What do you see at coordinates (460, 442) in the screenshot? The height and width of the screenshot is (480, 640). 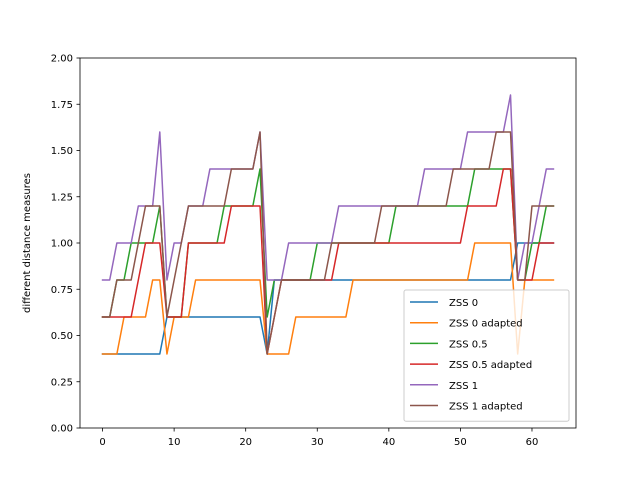 I see `x-tick-label: 50` at bounding box center [460, 442].